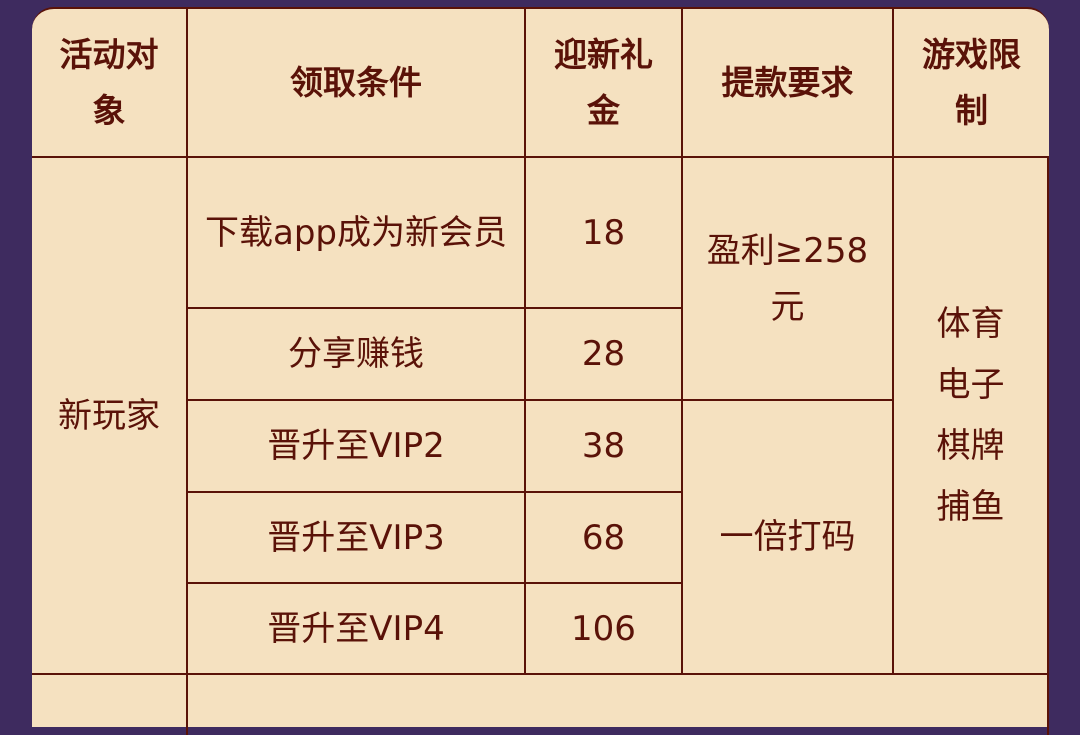 This screenshot has width=1080, height=735. Describe the element at coordinates (788, 83) in the screenshot. I see `header-withdraw: 提款要求` at that location.